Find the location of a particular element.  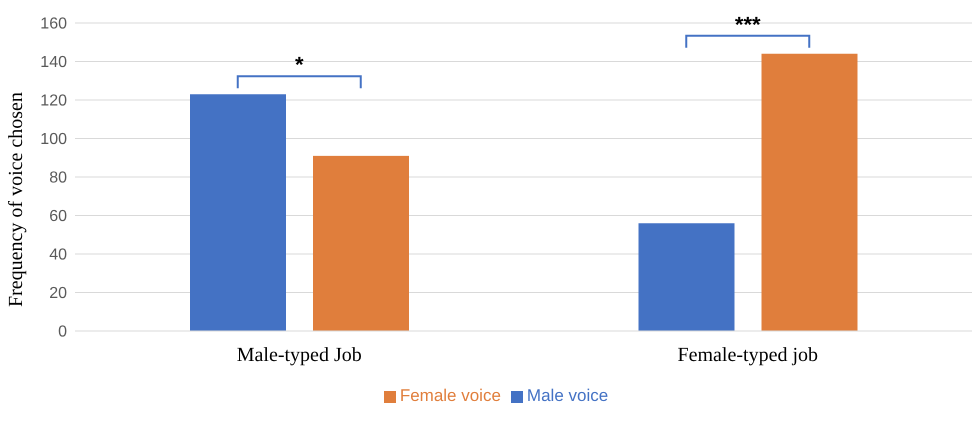

annotation: * is located at coordinates (299, 65).